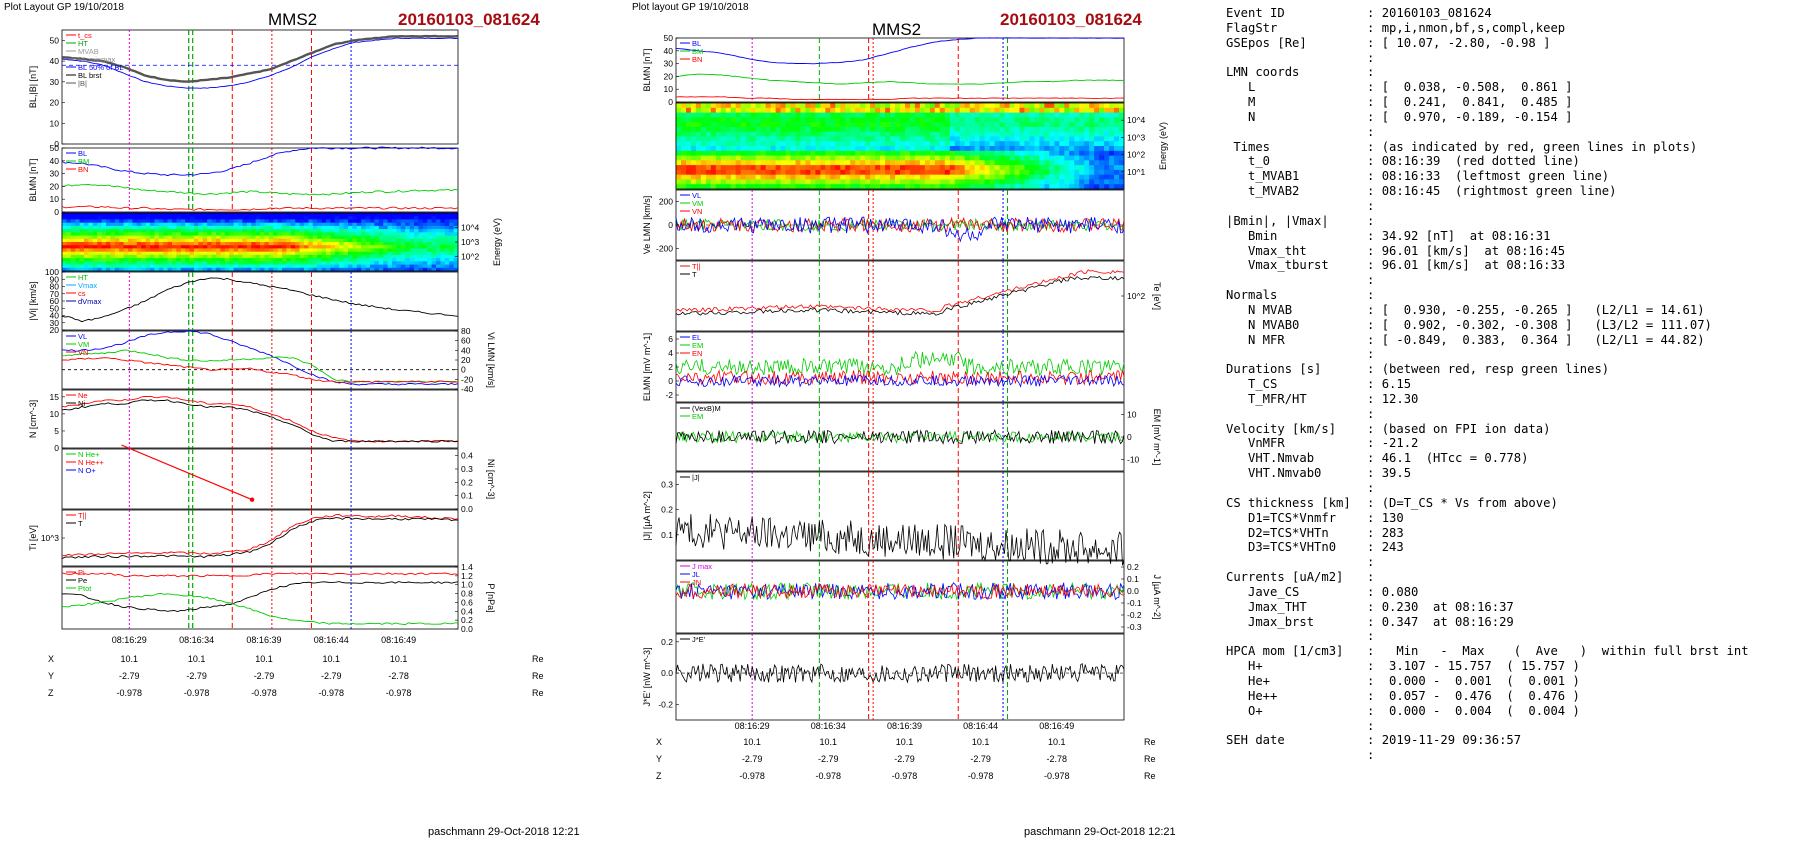 The image size is (1804, 841). I want to click on event-info-value: 0.057 - 0.476 ( 0.476 ), so click(1480, 695).